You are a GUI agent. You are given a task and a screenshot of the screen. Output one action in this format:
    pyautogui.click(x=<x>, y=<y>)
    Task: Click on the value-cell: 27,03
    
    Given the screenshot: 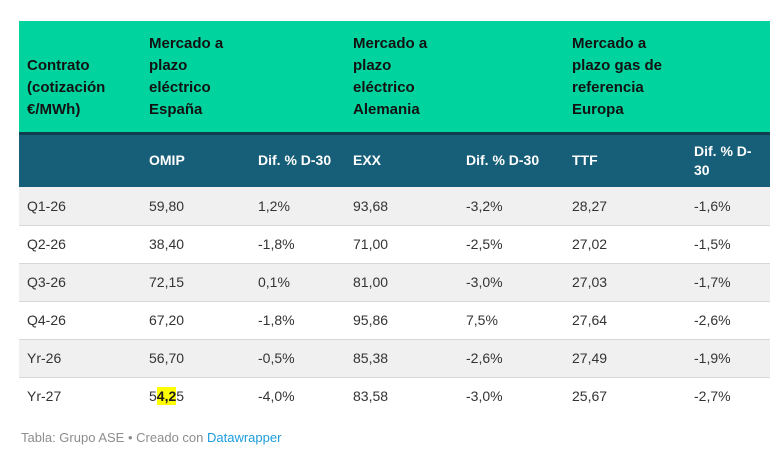 What is the action you would take?
    pyautogui.click(x=625, y=281)
    